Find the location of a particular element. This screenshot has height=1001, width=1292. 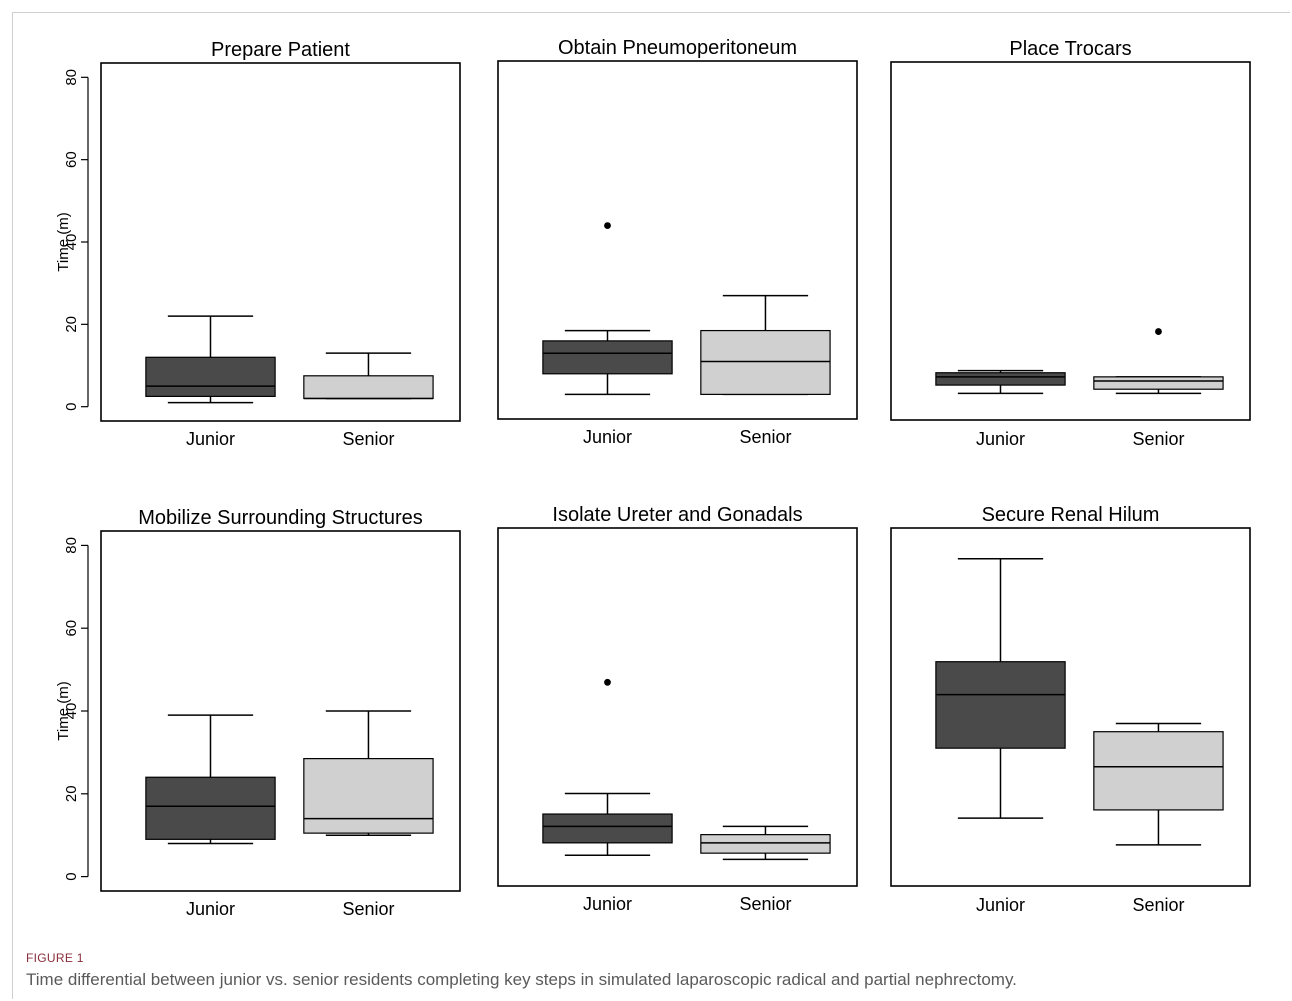

chart-title: Prepare Patient is located at coordinates (280, 50).